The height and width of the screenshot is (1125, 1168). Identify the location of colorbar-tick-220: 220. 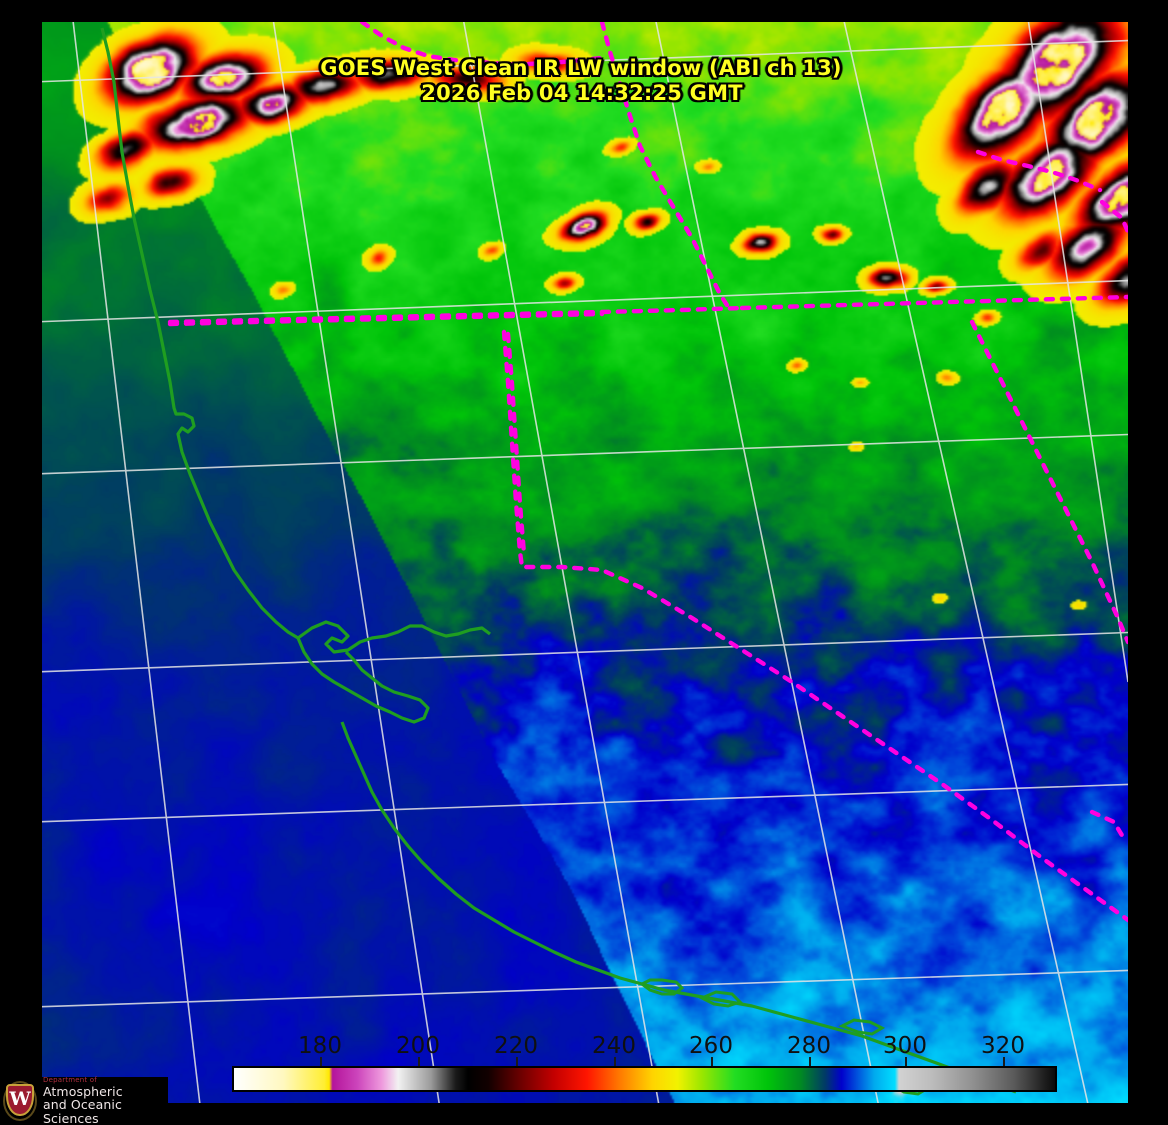
(516, 1046).